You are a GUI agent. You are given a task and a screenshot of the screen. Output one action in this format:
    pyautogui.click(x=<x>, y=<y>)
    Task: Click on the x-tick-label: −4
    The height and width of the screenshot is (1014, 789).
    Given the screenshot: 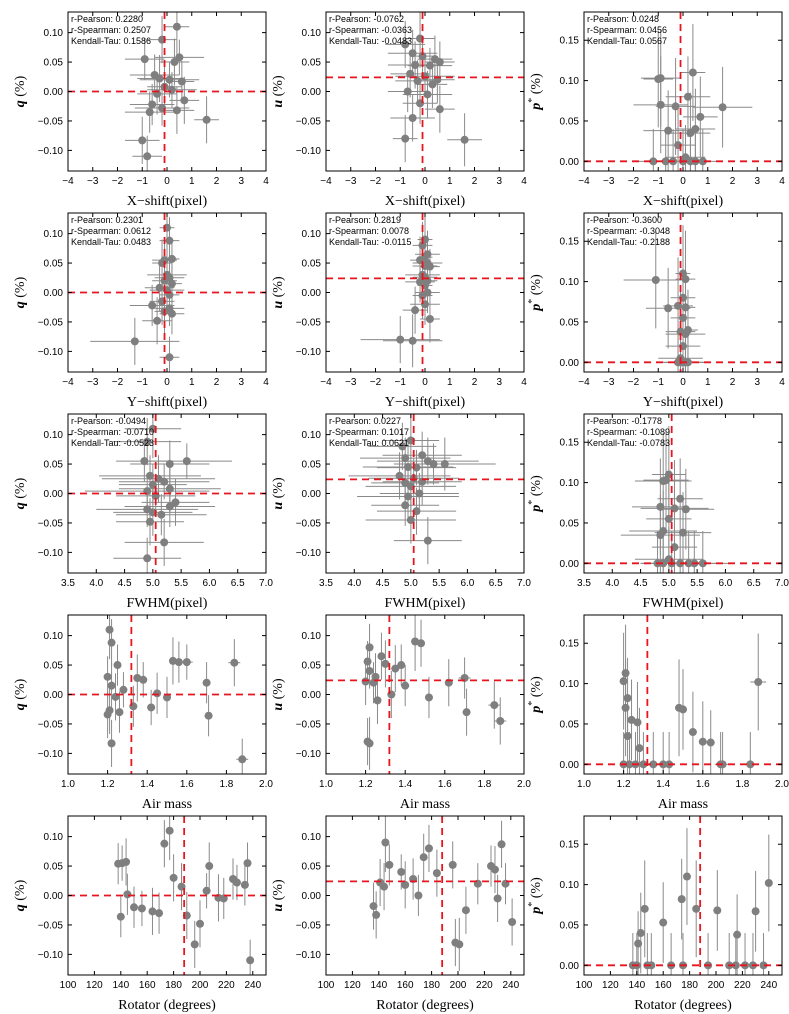 What is the action you would take?
    pyautogui.click(x=584, y=382)
    